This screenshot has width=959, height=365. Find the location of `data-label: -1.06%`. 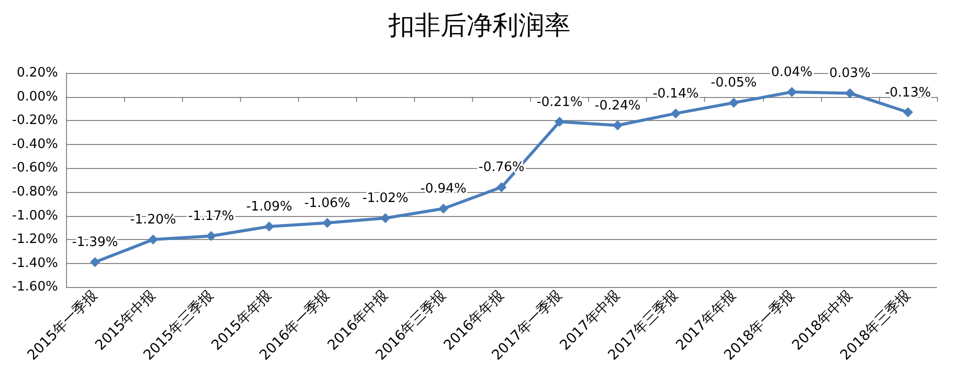

data-label: -1.06% is located at coordinates (327, 203).